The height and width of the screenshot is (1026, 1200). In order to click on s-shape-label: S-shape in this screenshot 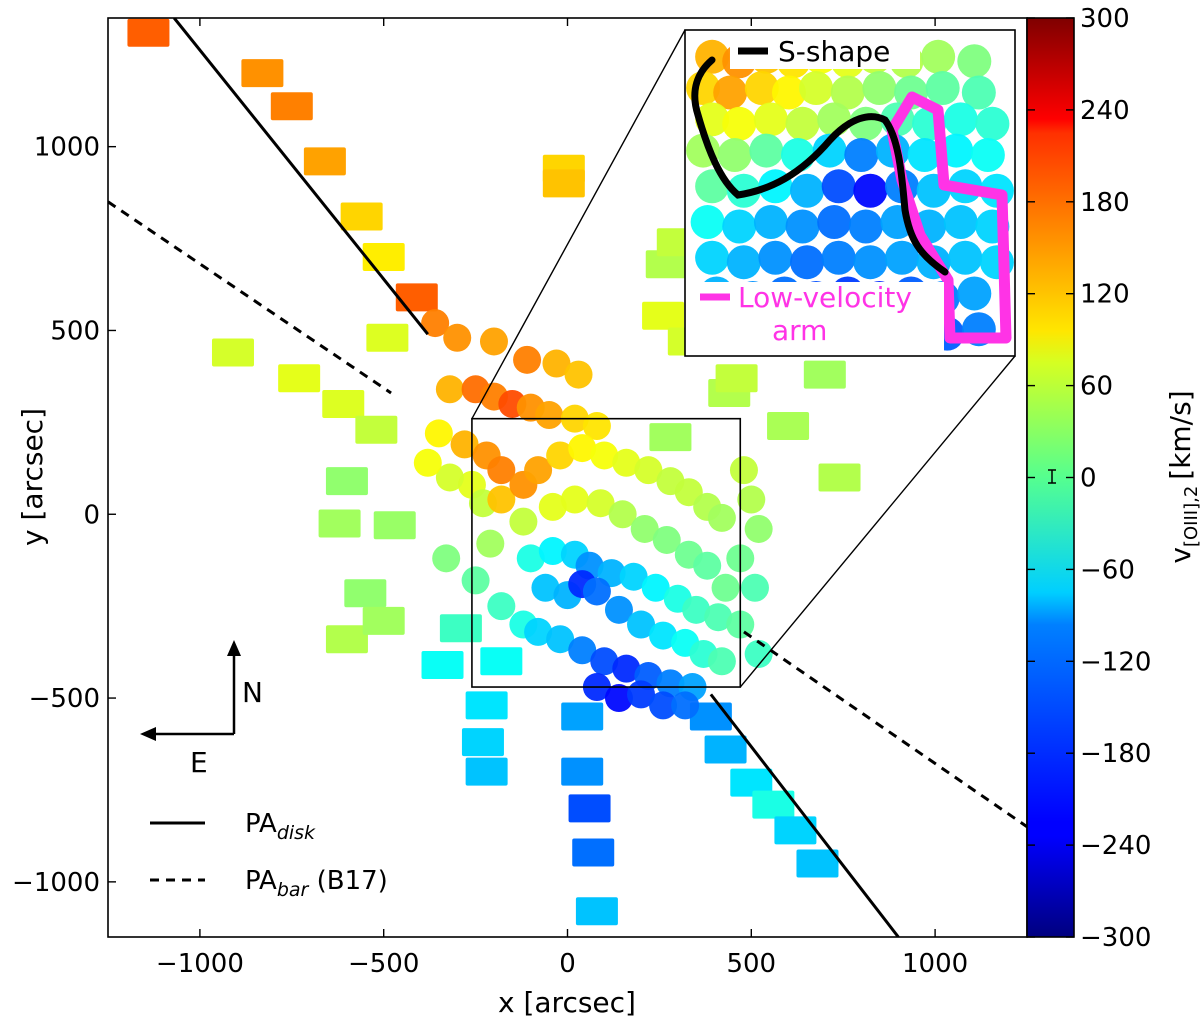, I will do `click(834, 51)`.